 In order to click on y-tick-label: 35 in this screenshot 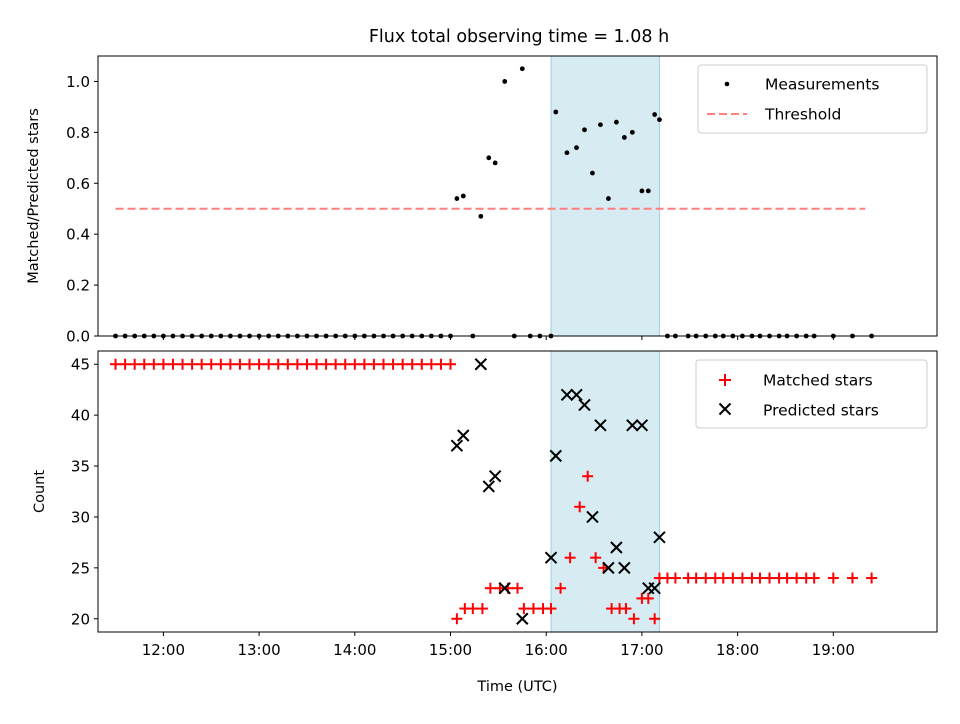, I will do `click(80, 467)`.